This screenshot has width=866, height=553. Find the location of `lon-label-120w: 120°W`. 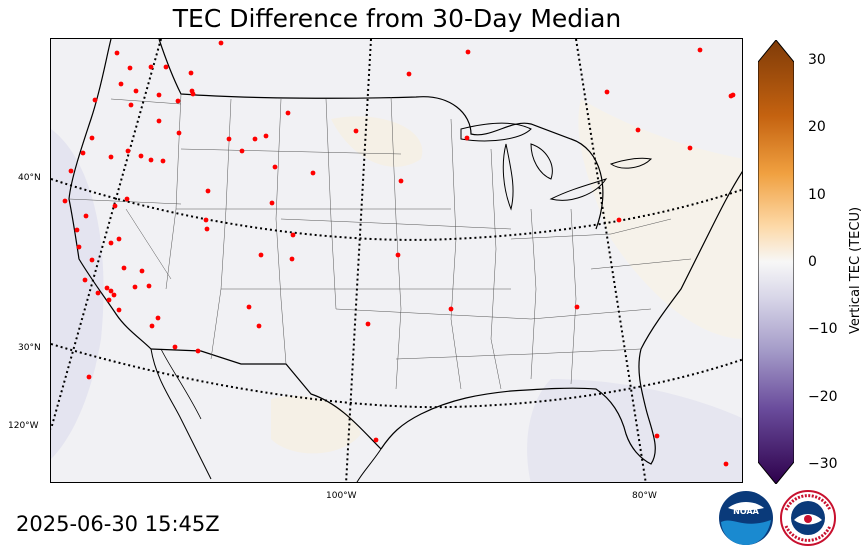

lon-label-120w: 120°W is located at coordinates (23, 426).